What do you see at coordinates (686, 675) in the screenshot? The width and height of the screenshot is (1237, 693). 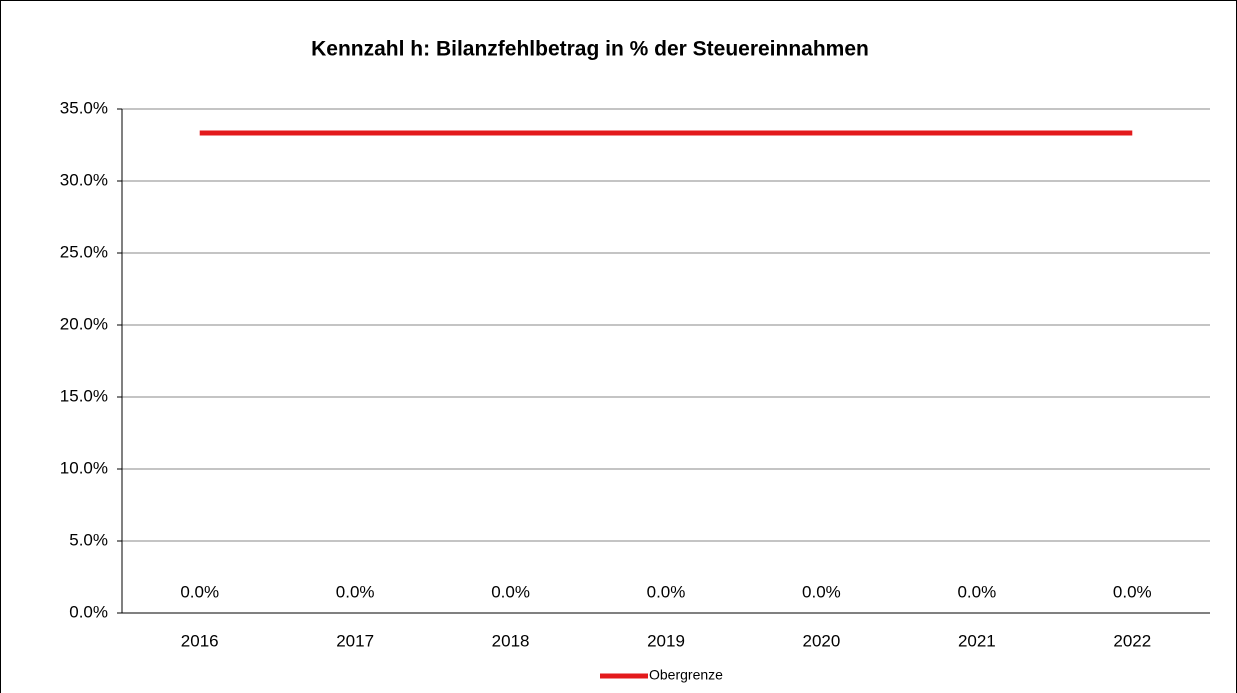 I see `legend-label: Obergrenze` at bounding box center [686, 675].